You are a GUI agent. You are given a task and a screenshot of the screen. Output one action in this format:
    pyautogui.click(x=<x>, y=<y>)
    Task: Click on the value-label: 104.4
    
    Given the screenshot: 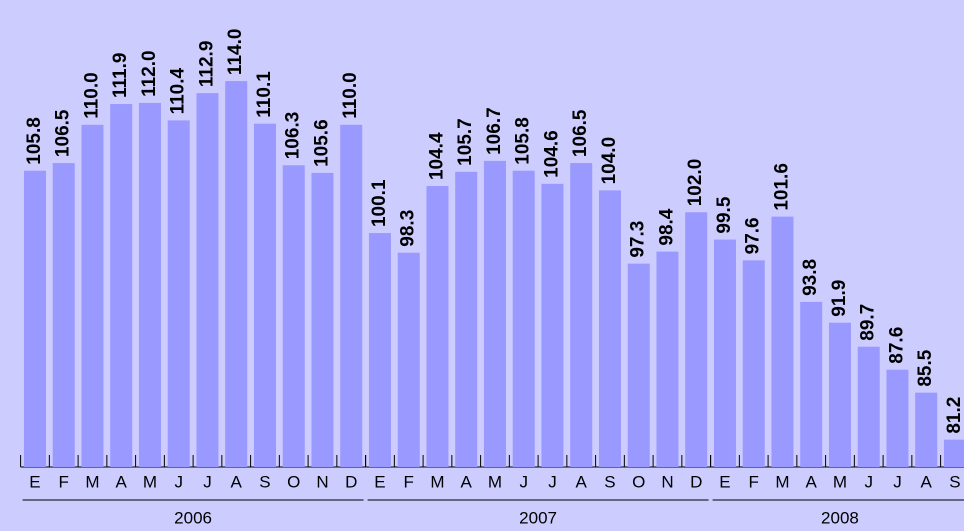 What is the action you would take?
    pyautogui.click(x=436, y=156)
    